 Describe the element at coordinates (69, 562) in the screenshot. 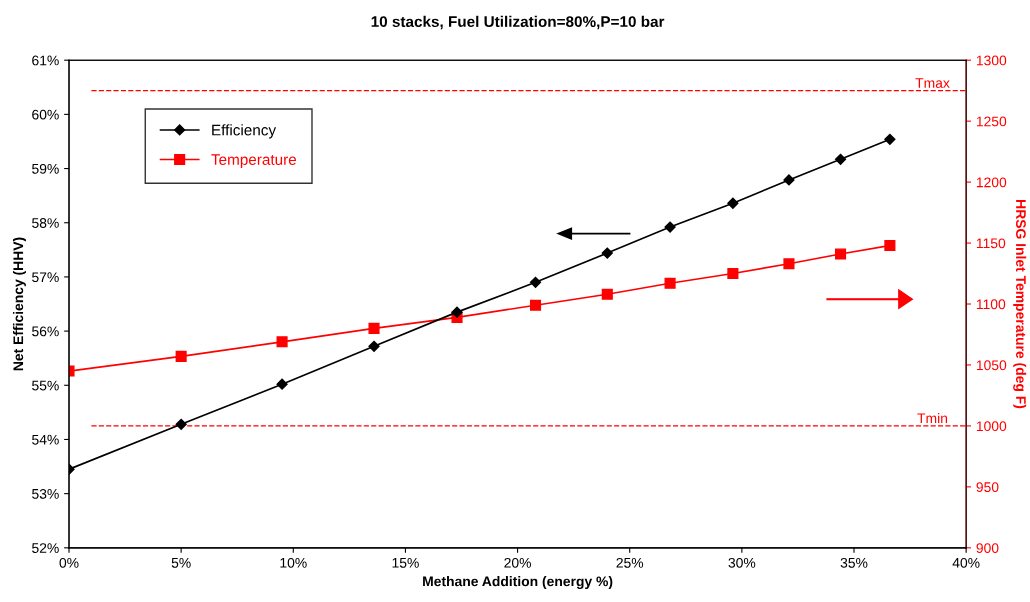

I see `x-tick-label: 0%` at that location.